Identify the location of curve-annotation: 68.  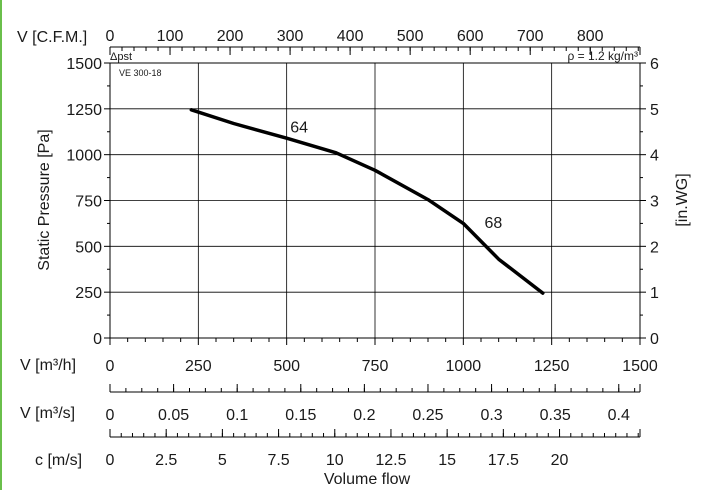
(494, 223).